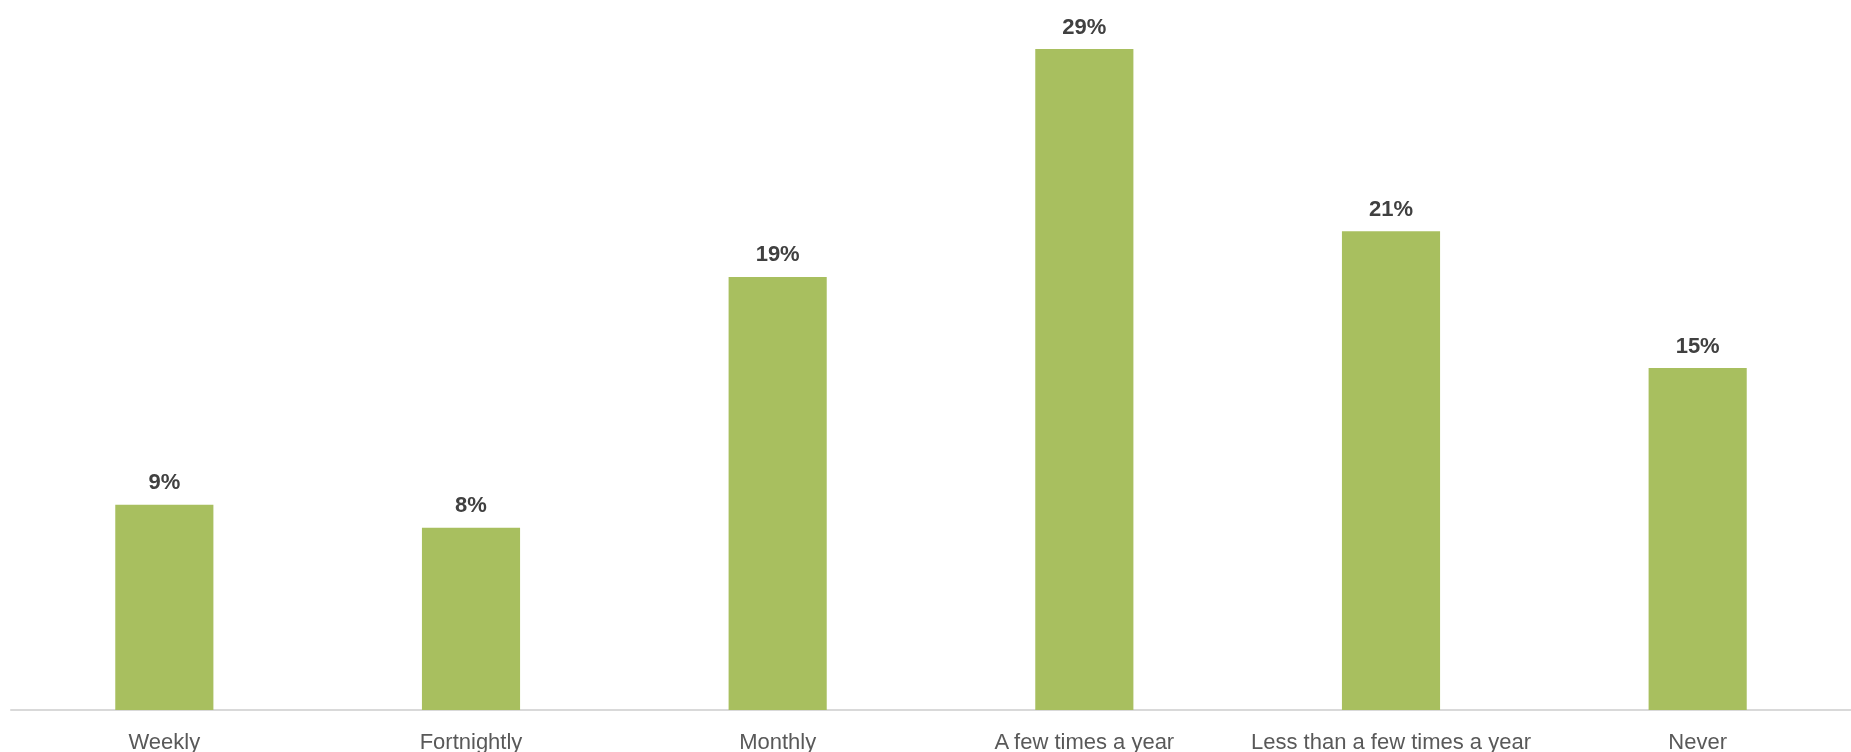  Describe the element at coordinates (777, 254) in the screenshot. I see `data-label: 19%` at that location.